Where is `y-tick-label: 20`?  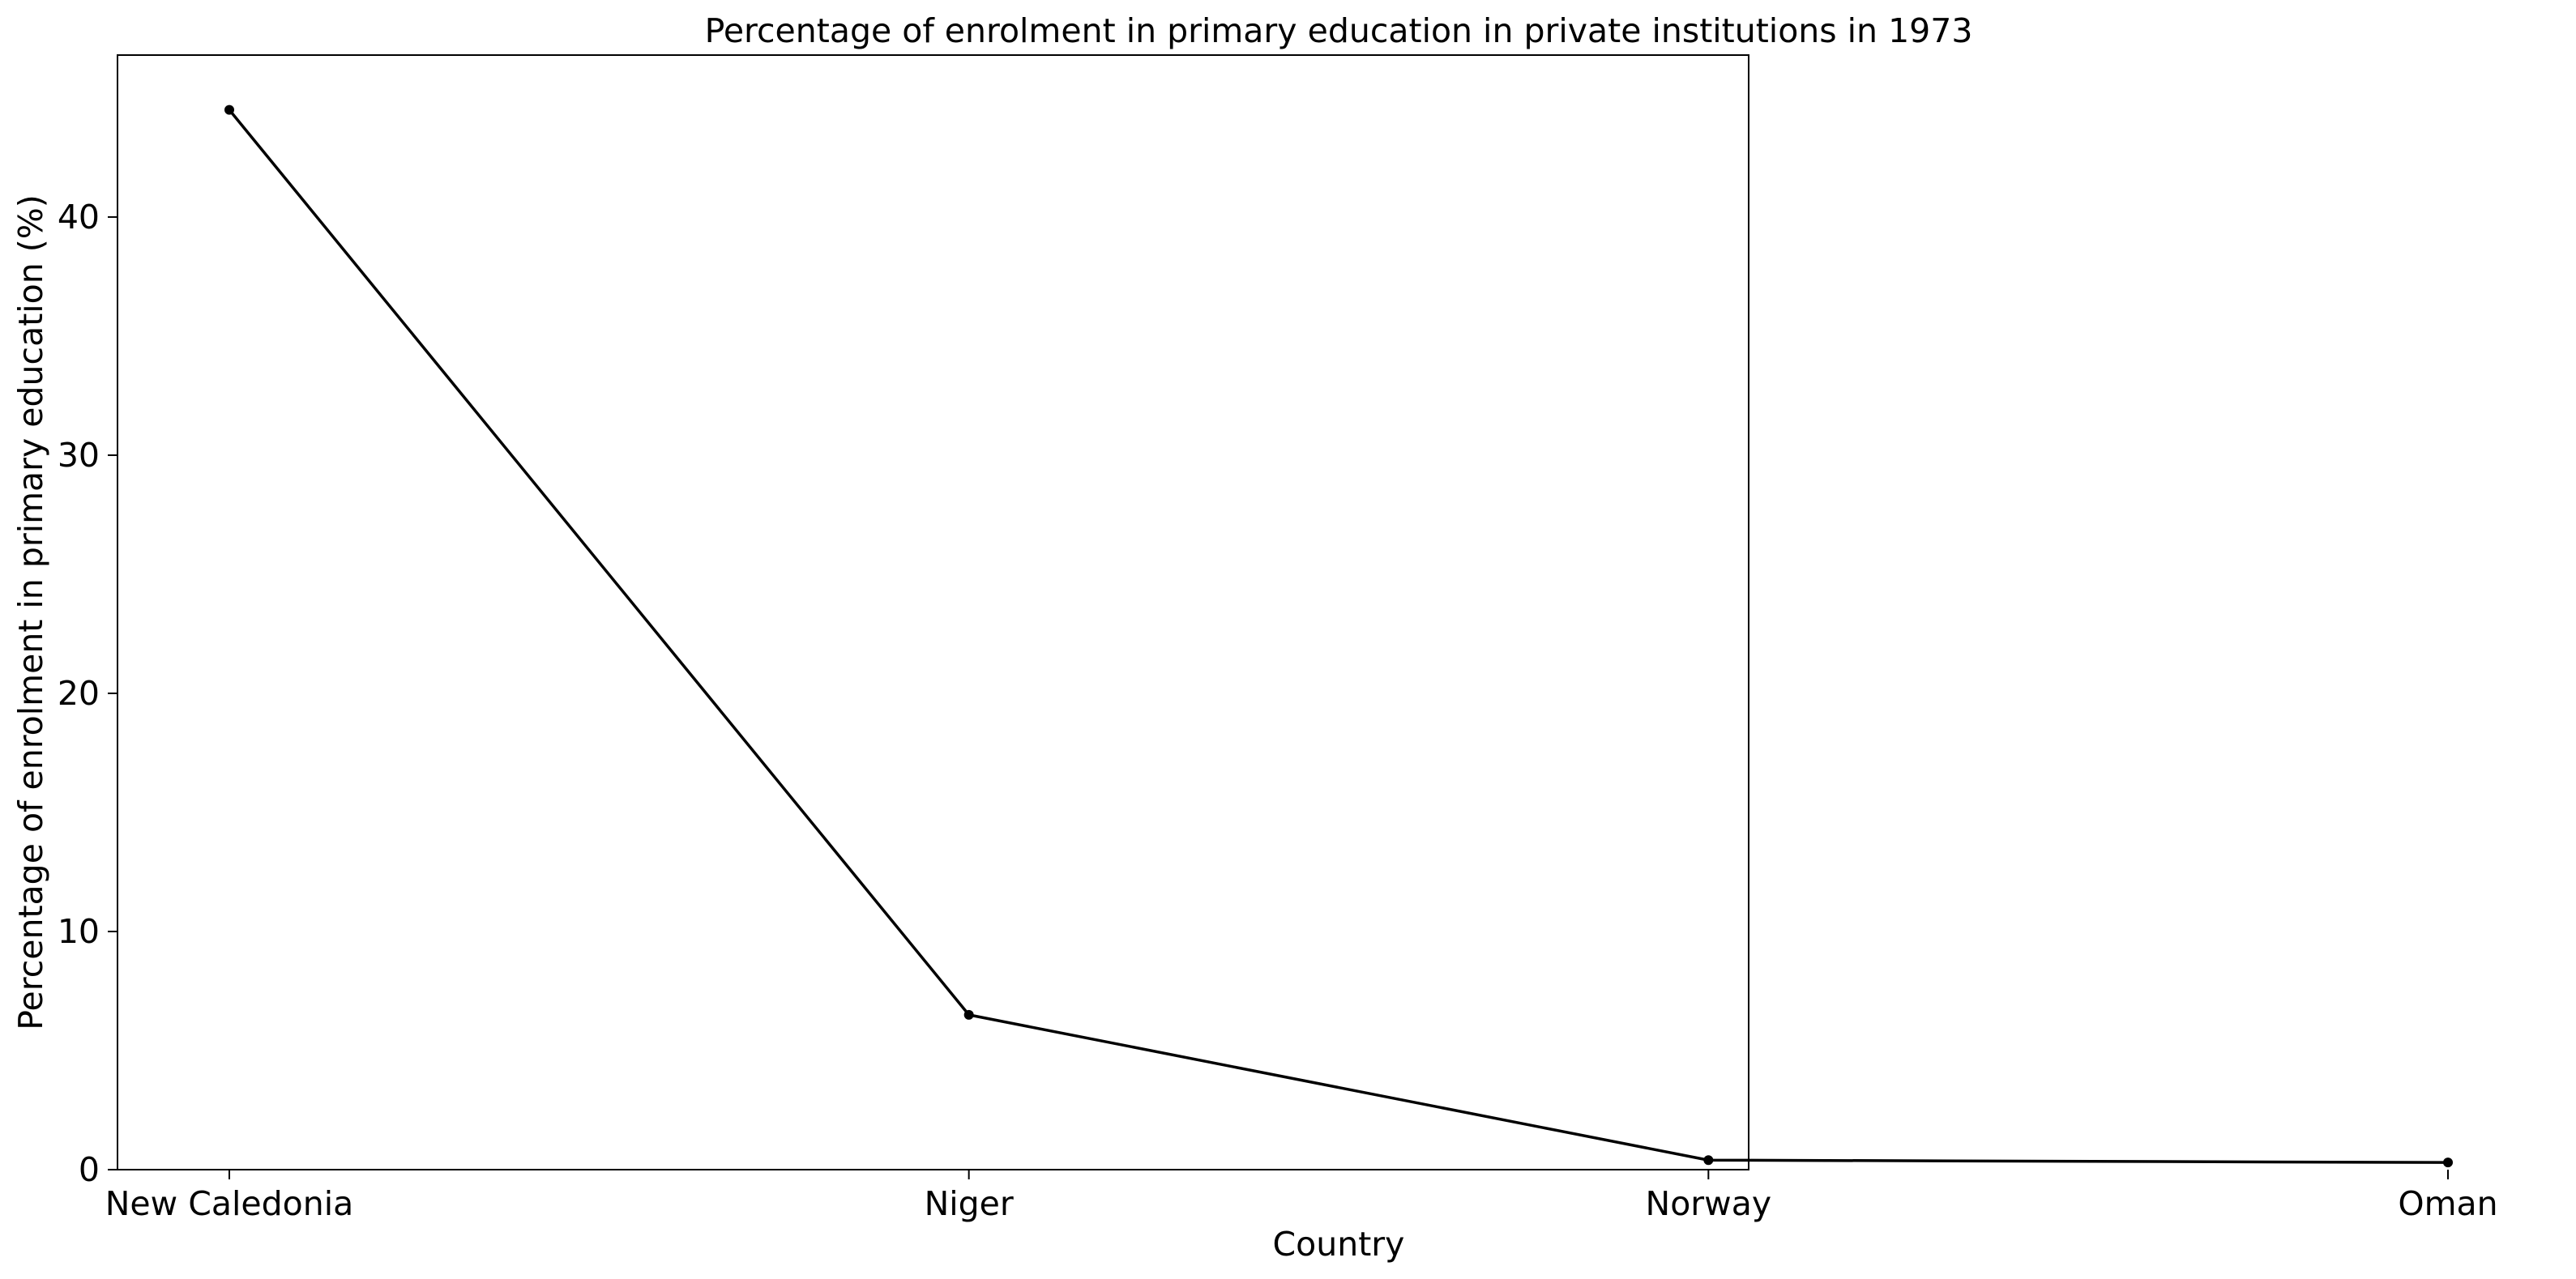
y-tick-label: 20 is located at coordinates (79, 693).